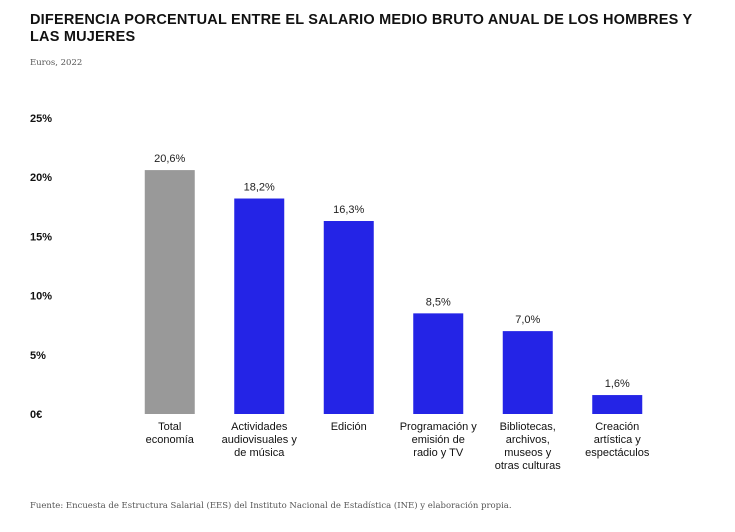 This screenshot has width=735, height=532. What do you see at coordinates (41, 178) in the screenshot?
I see `y-tick-label: 20%` at bounding box center [41, 178].